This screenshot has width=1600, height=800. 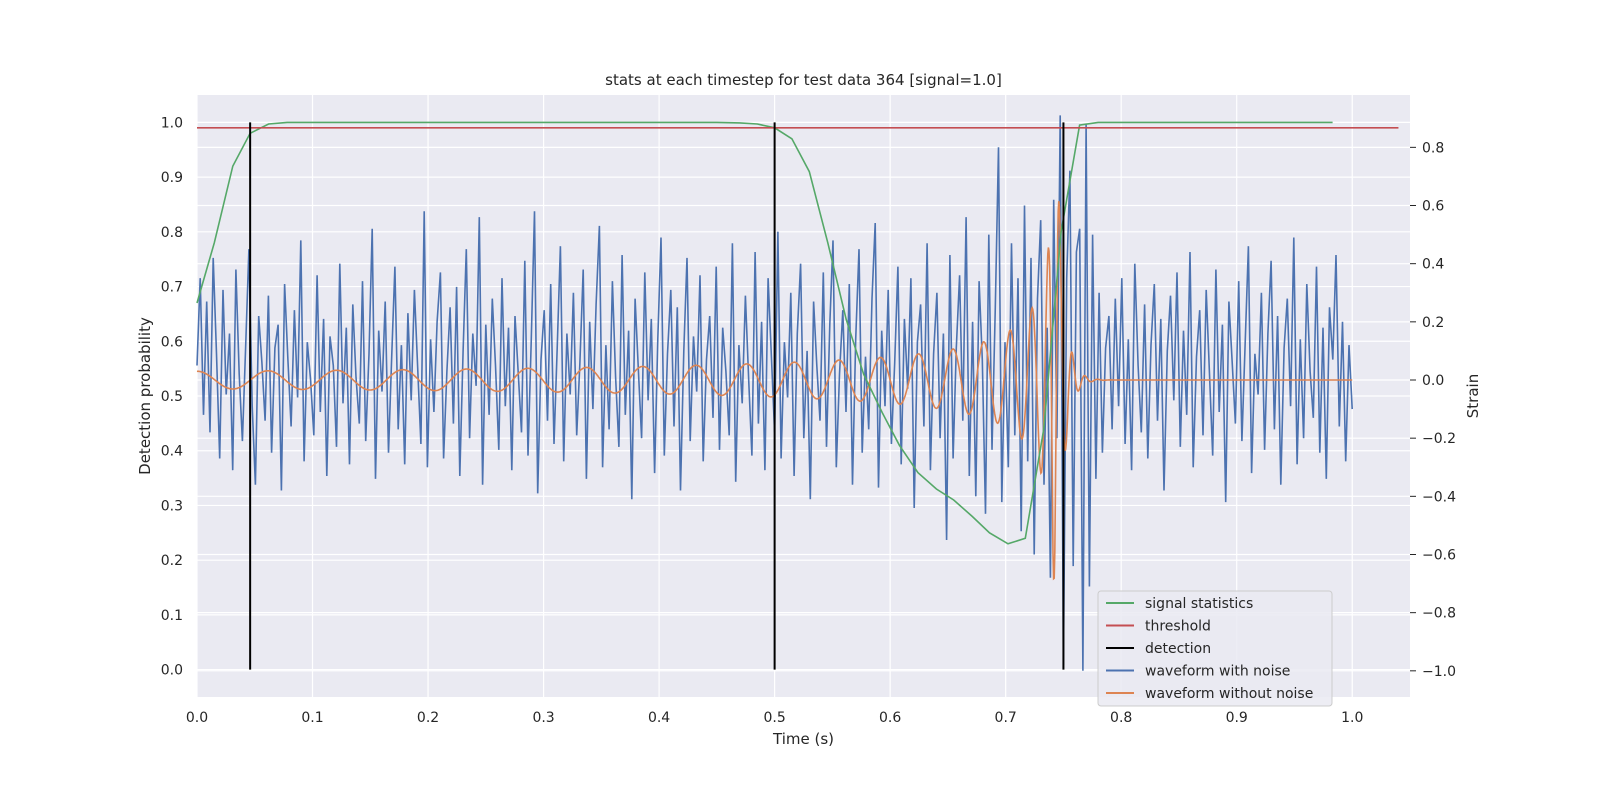 What do you see at coordinates (1439, 672) in the screenshot?
I see `y2-tick-label: −1.0` at bounding box center [1439, 672].